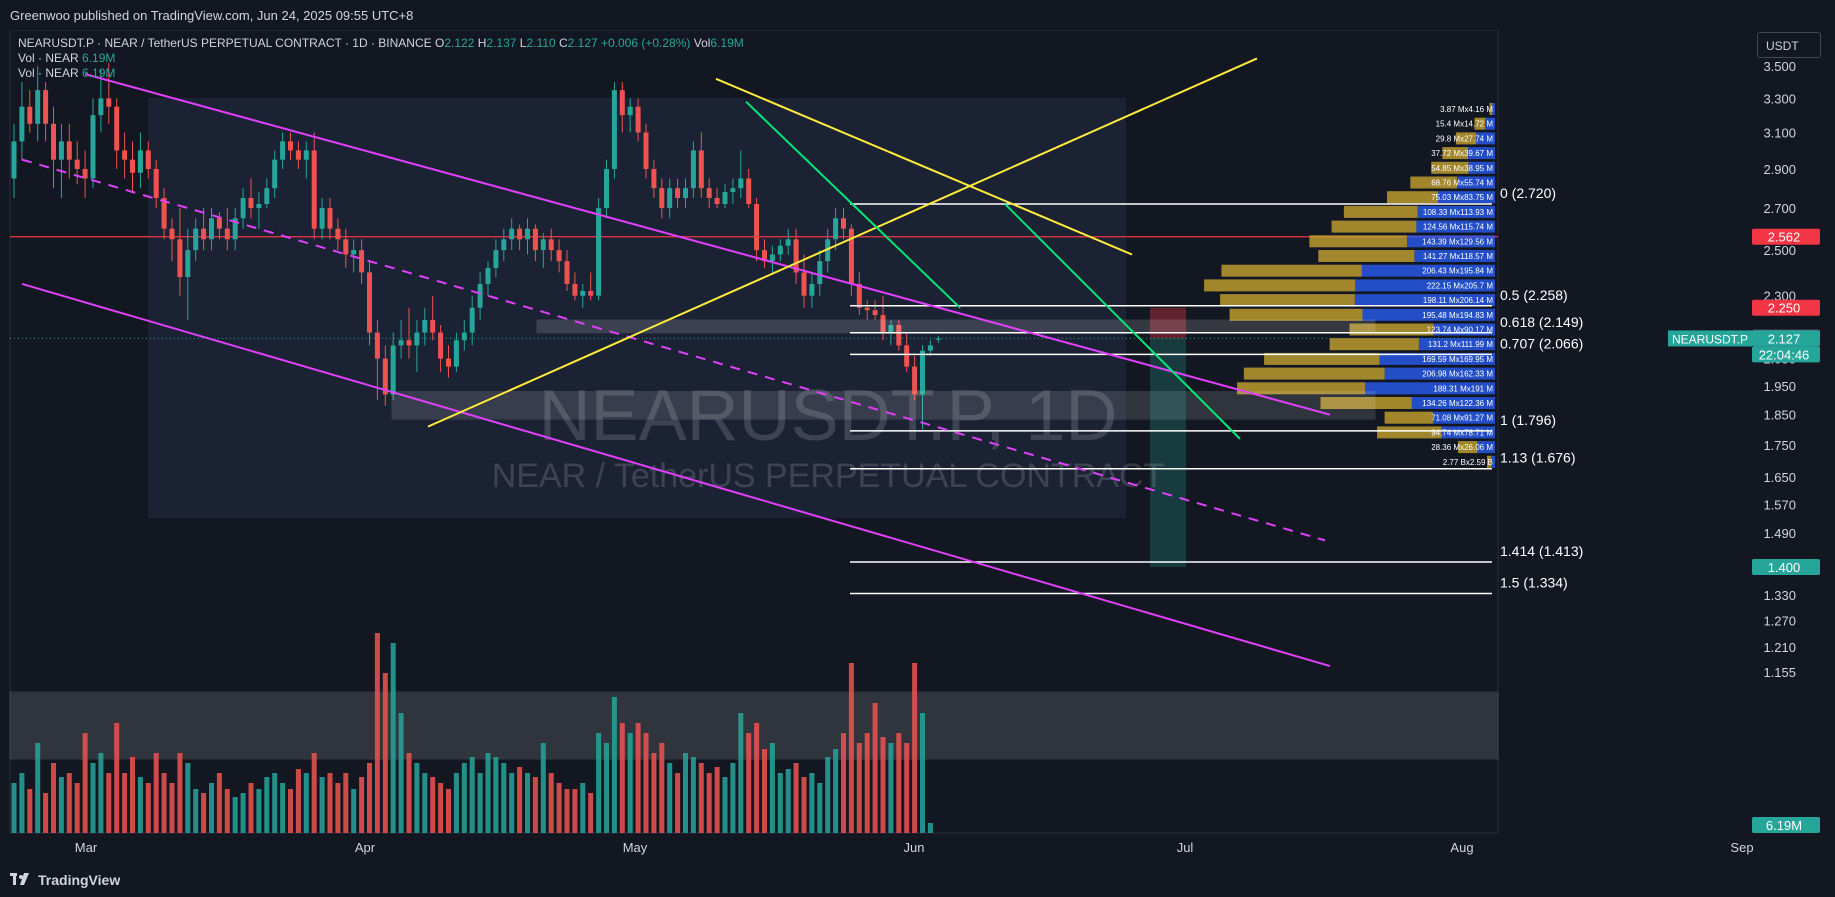 The image size is (1835, 897). Describe the element at coordinates (1779, 386) in the screenshot. I see `y-axis-tick: 1.950` at that location.